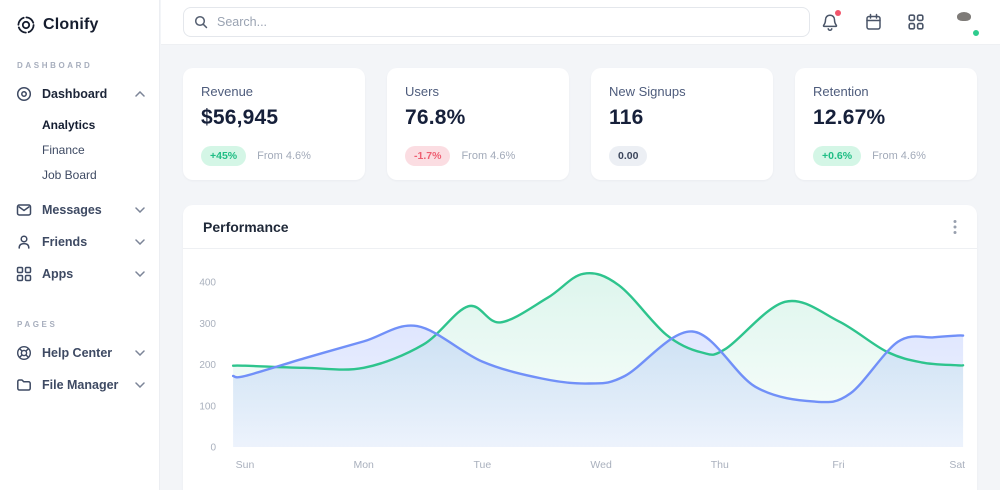 The image size is (1000, 490). Describe the element at coordinates (976, 33) in the screenshot. I see `online-status-dot` at that location.